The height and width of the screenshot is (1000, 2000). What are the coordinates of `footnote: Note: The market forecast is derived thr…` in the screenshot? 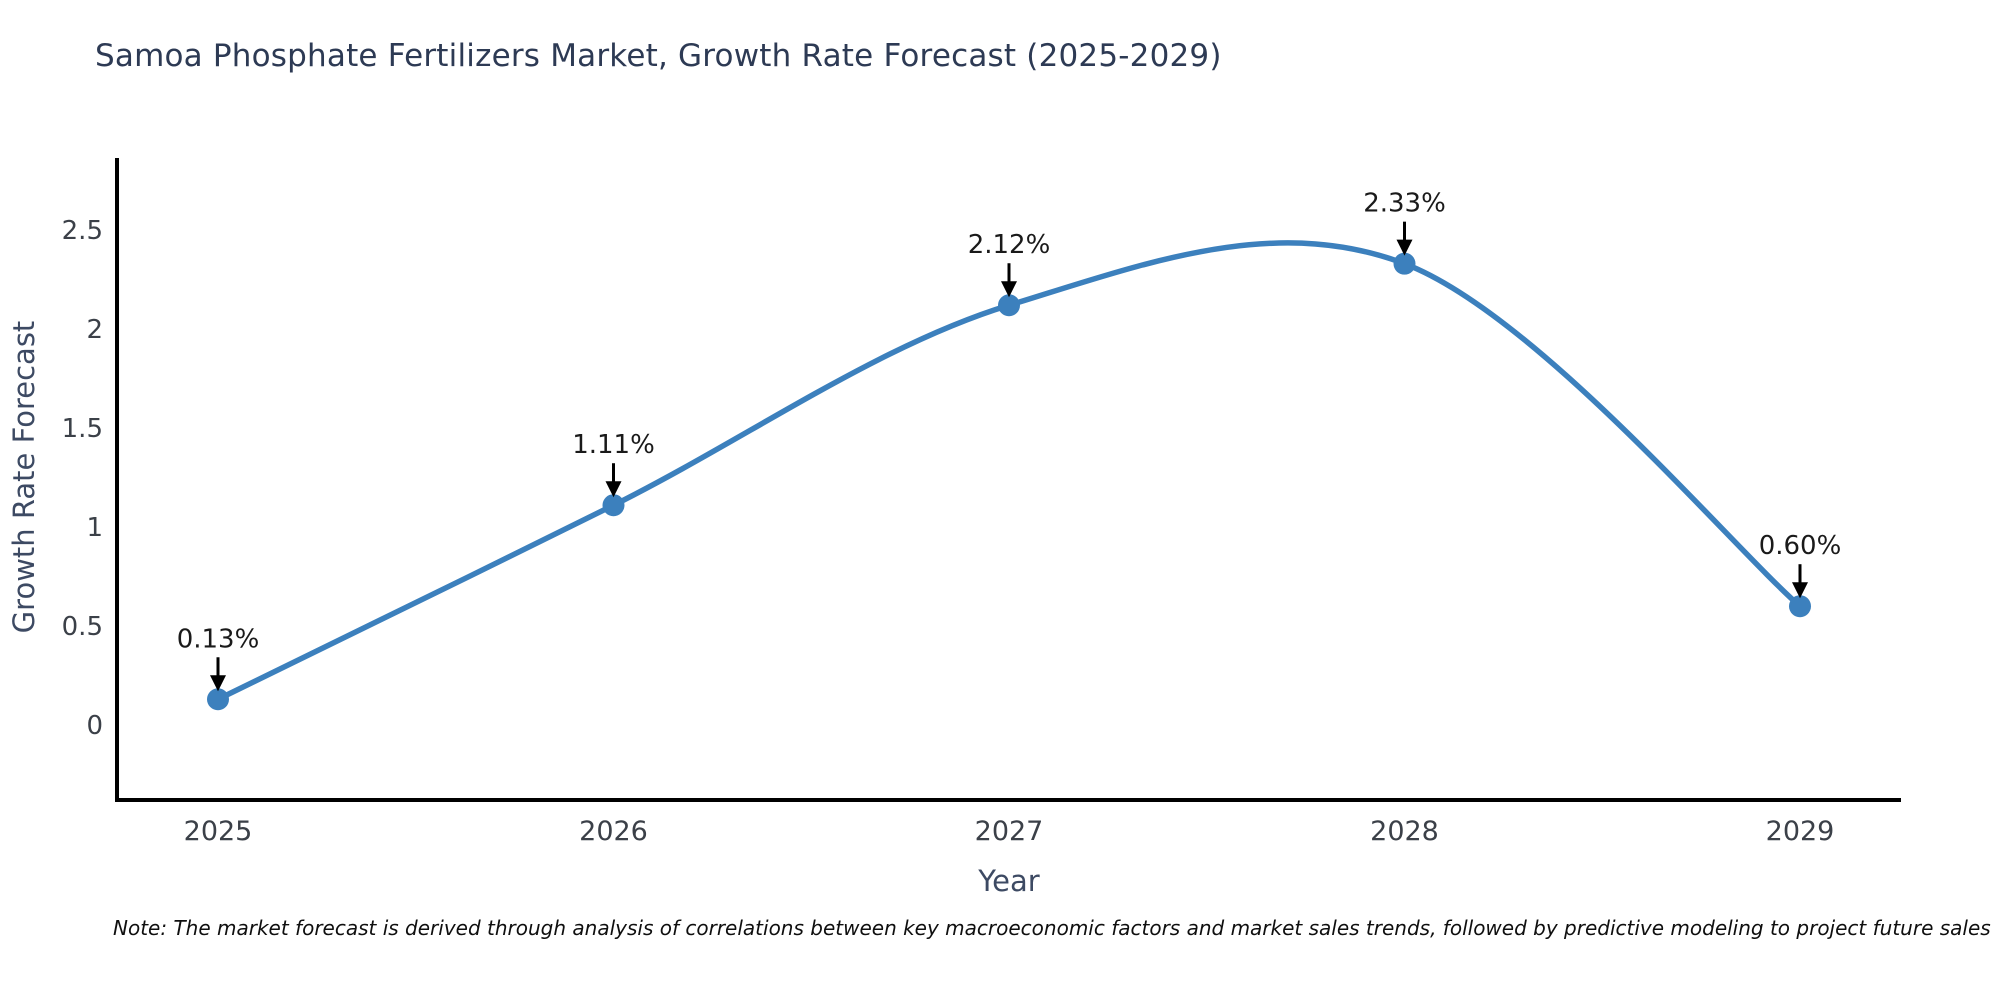 It's located at (1052, 928).